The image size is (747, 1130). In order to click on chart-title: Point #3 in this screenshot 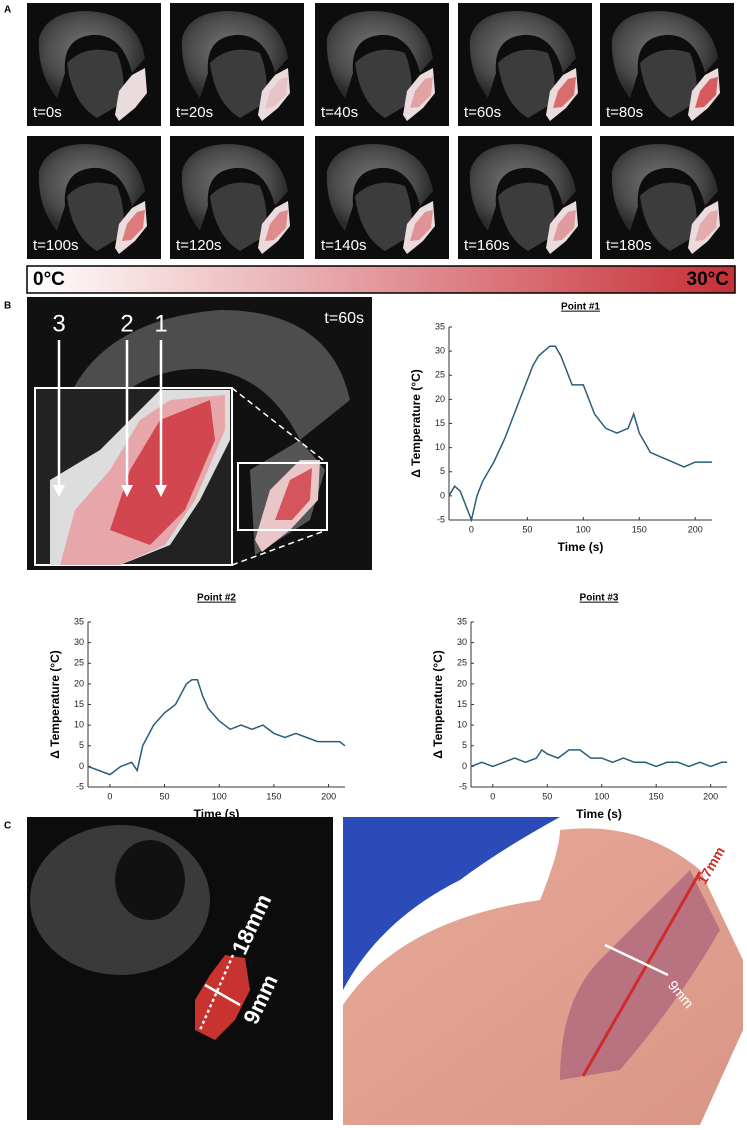, I will do `click(599, 598)`.